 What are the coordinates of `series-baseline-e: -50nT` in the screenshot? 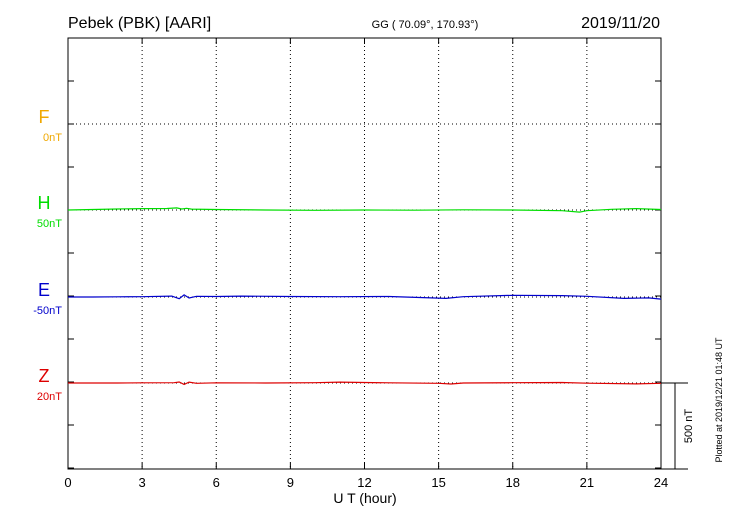 It's located at (47, 311).